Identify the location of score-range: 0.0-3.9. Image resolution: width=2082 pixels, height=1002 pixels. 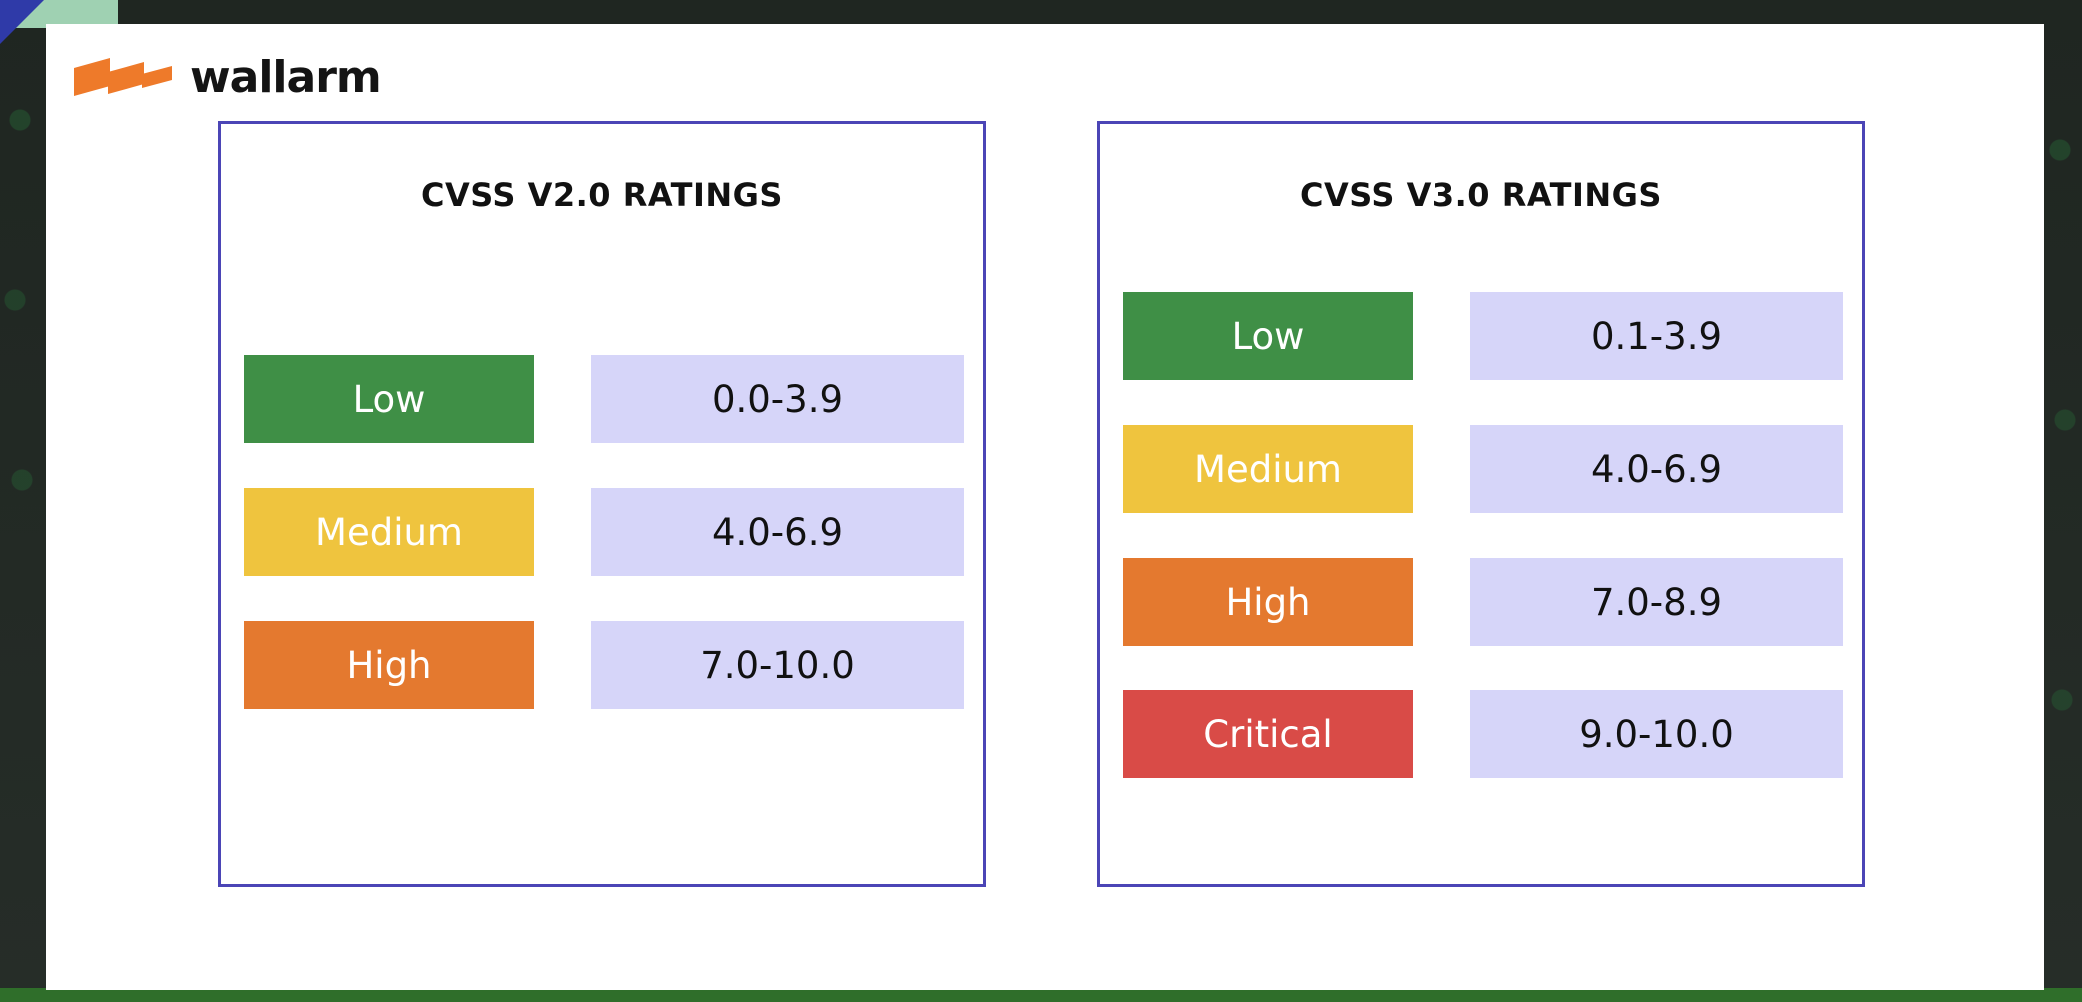
(777, 399).